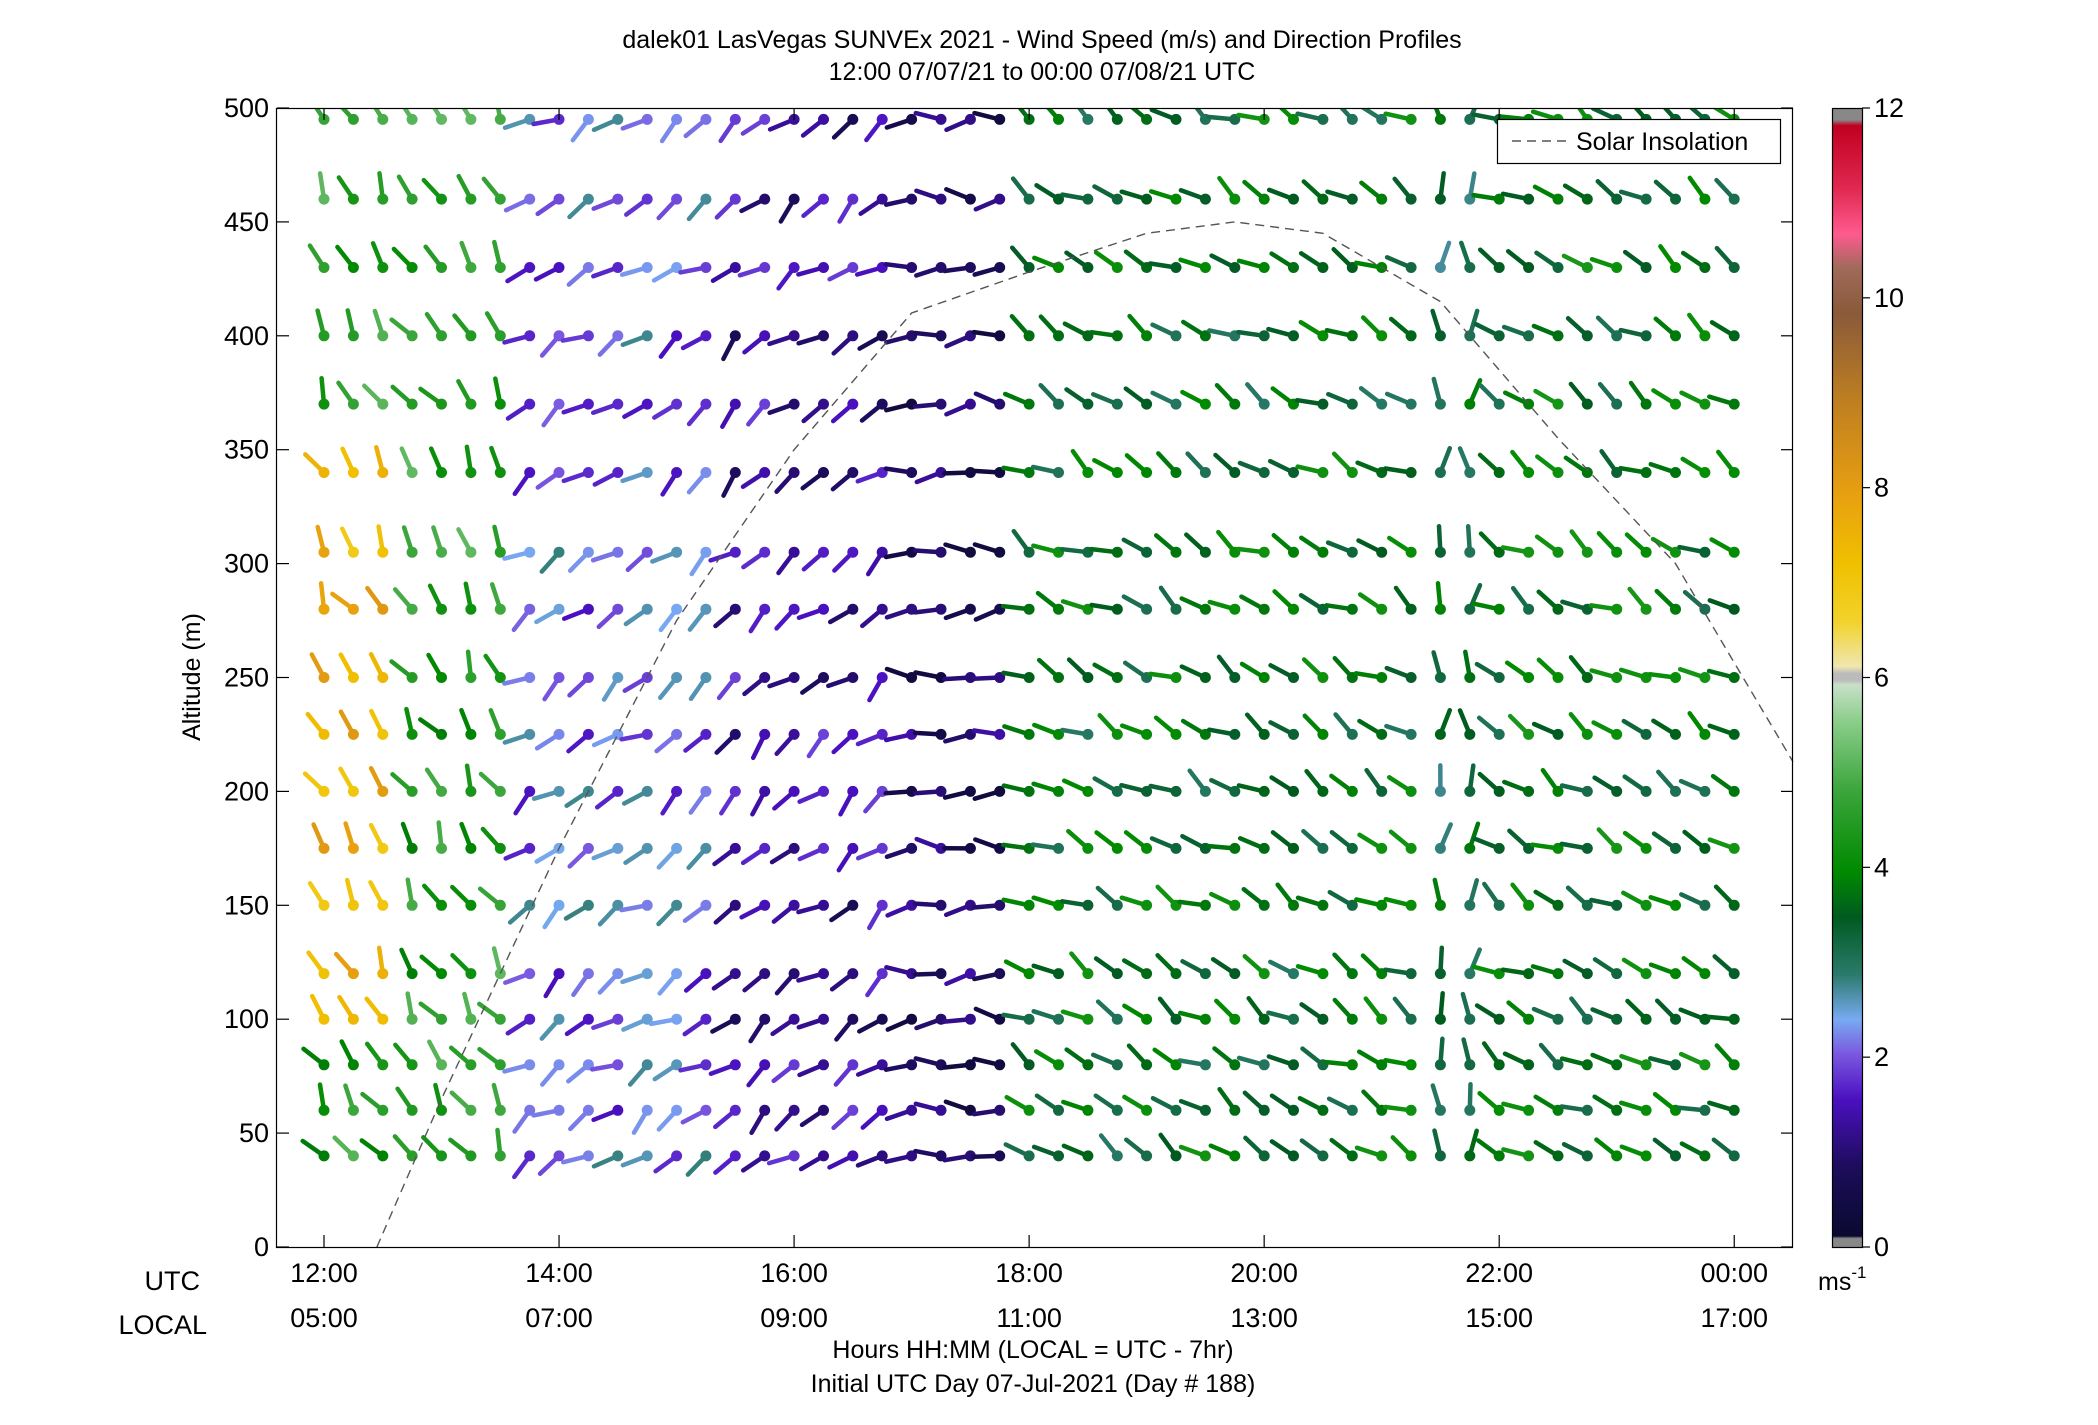 Image resolution: width=2098 pixels, height=1425 pixels. I want to click on colorbar-tick-label: 12, so click(1889, 108).